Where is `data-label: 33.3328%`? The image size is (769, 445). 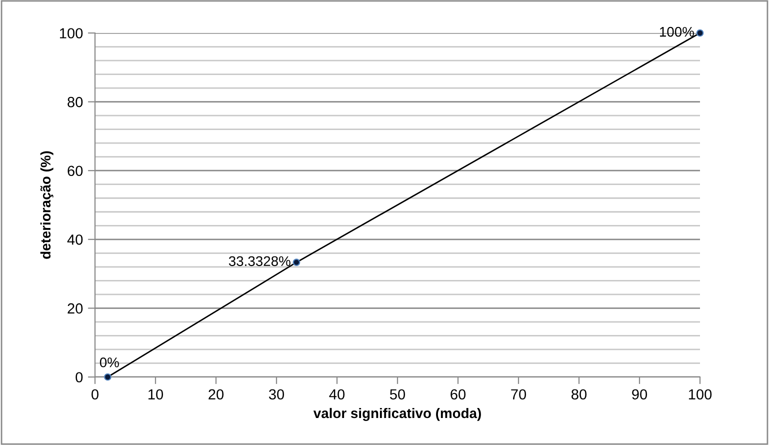 data-label: 33.3328% is located at coordinates (259, 261).